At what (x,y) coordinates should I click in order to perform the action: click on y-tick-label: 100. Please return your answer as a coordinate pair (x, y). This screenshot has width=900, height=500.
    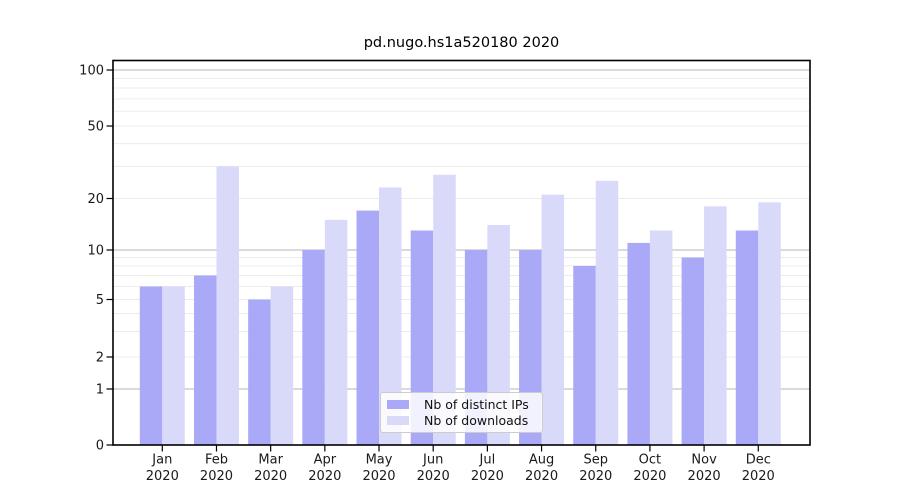
    Looking at the image, I should click on (91, 71).